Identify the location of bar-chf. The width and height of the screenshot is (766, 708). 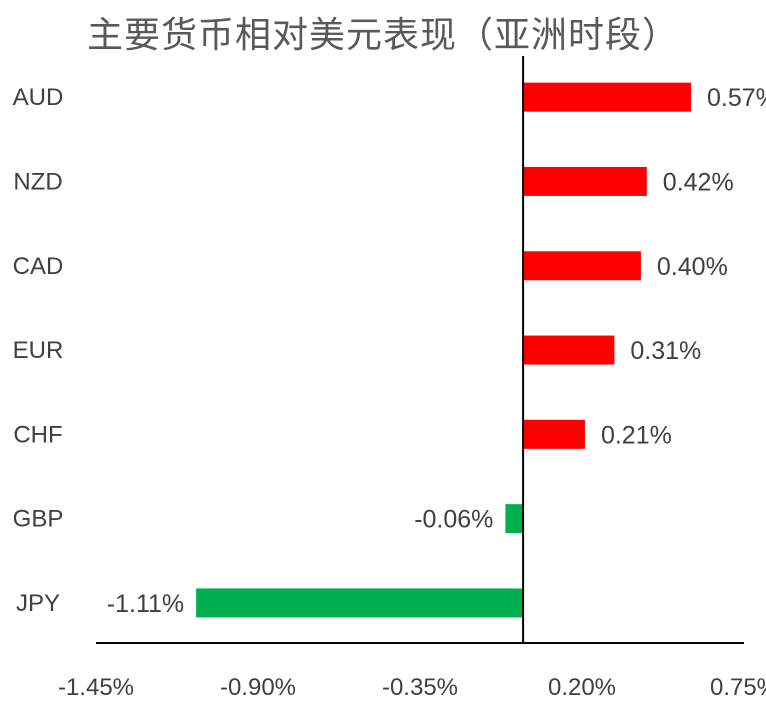
(554, 434).